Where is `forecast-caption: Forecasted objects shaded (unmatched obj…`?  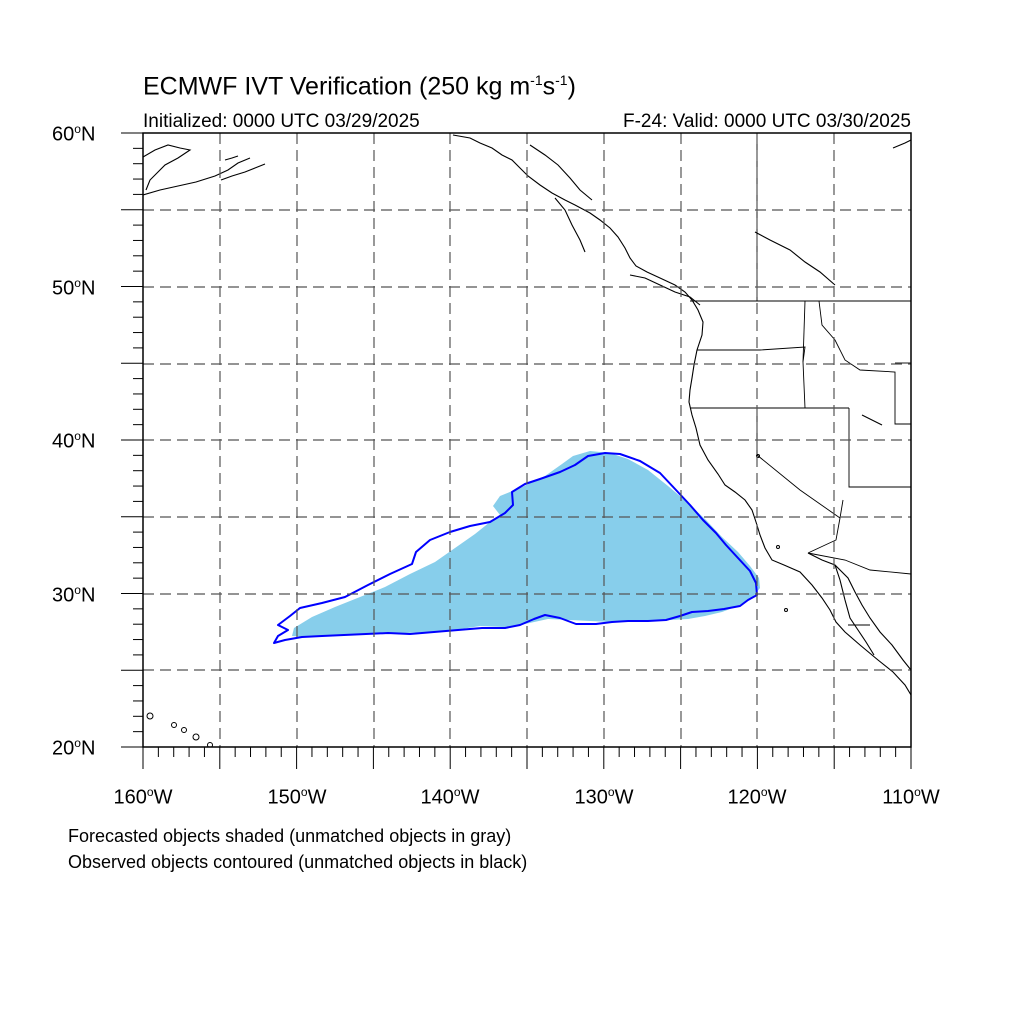 forecast-caption: Forecasted objects shaded (unmatched obj… is located at coordinates (290, 836).